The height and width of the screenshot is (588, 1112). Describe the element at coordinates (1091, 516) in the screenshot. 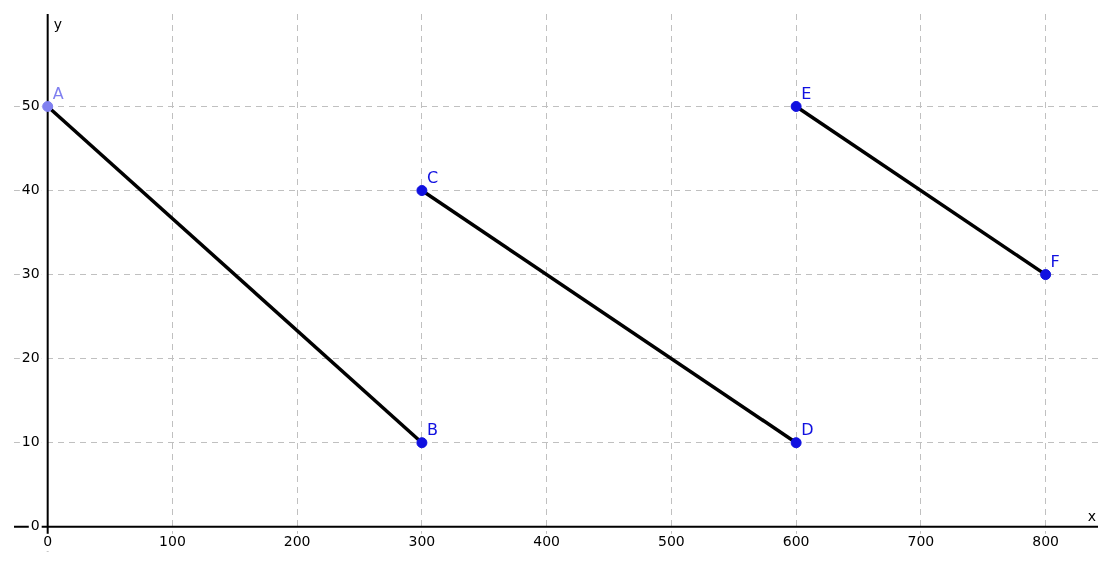

I see `x-axis-title: x` at that location.